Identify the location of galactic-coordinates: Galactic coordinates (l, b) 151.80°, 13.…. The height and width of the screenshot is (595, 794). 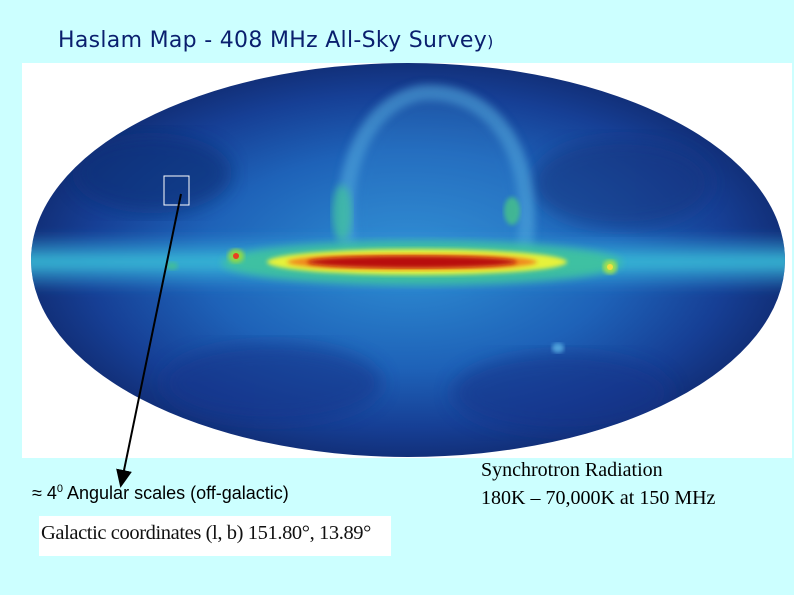
(215, 536).